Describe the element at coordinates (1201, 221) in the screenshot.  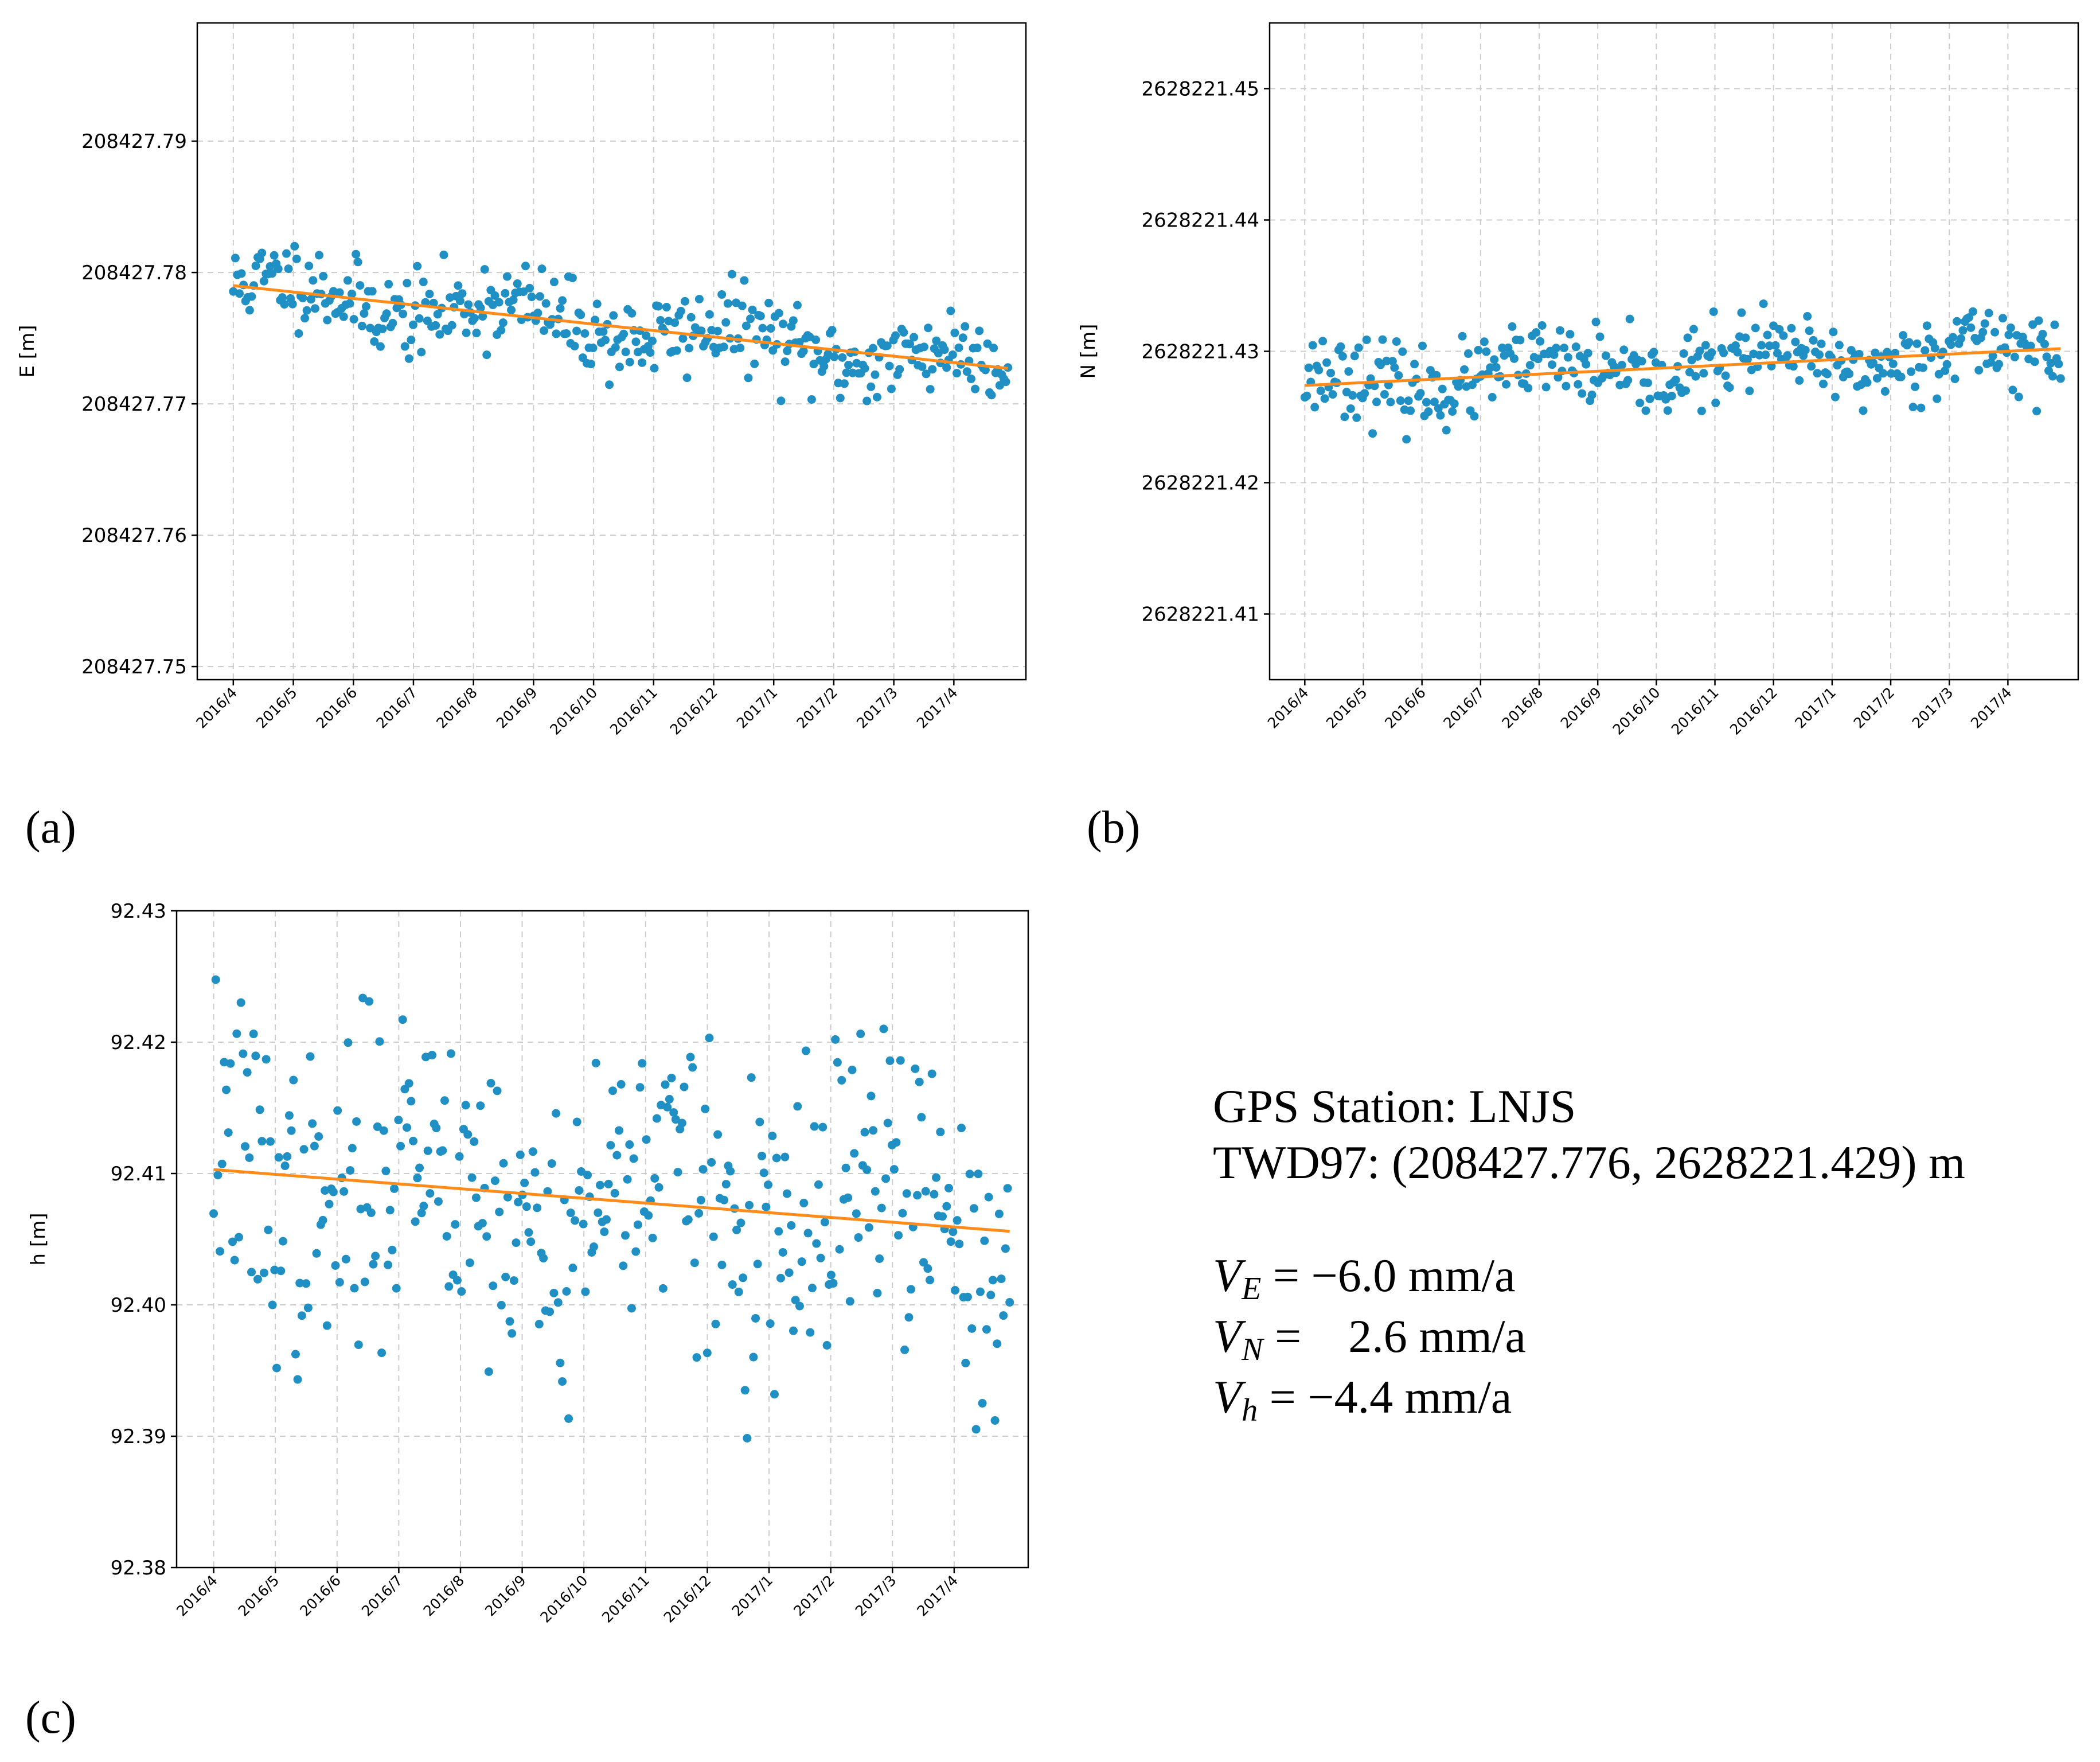
I see `y-tick-label: 2628221.44` at that location.